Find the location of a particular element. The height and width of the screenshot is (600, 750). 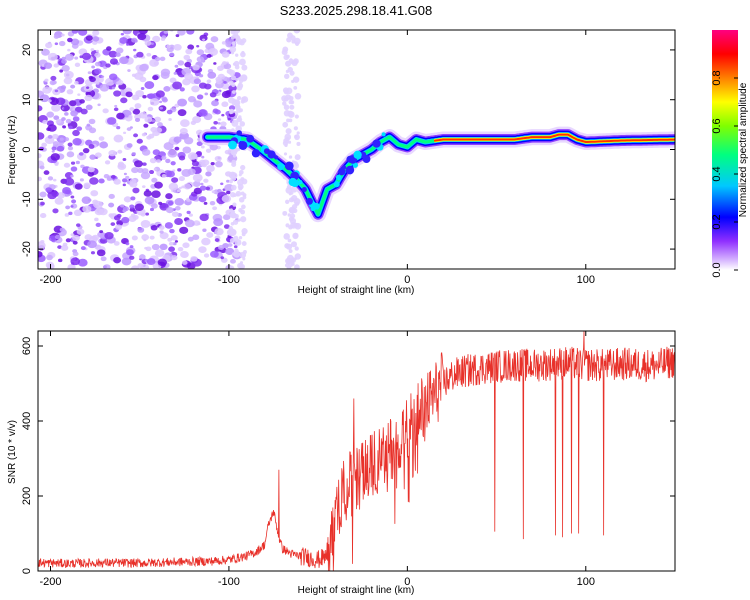

spectrogram-ridge is located at coordinates (437, 174).